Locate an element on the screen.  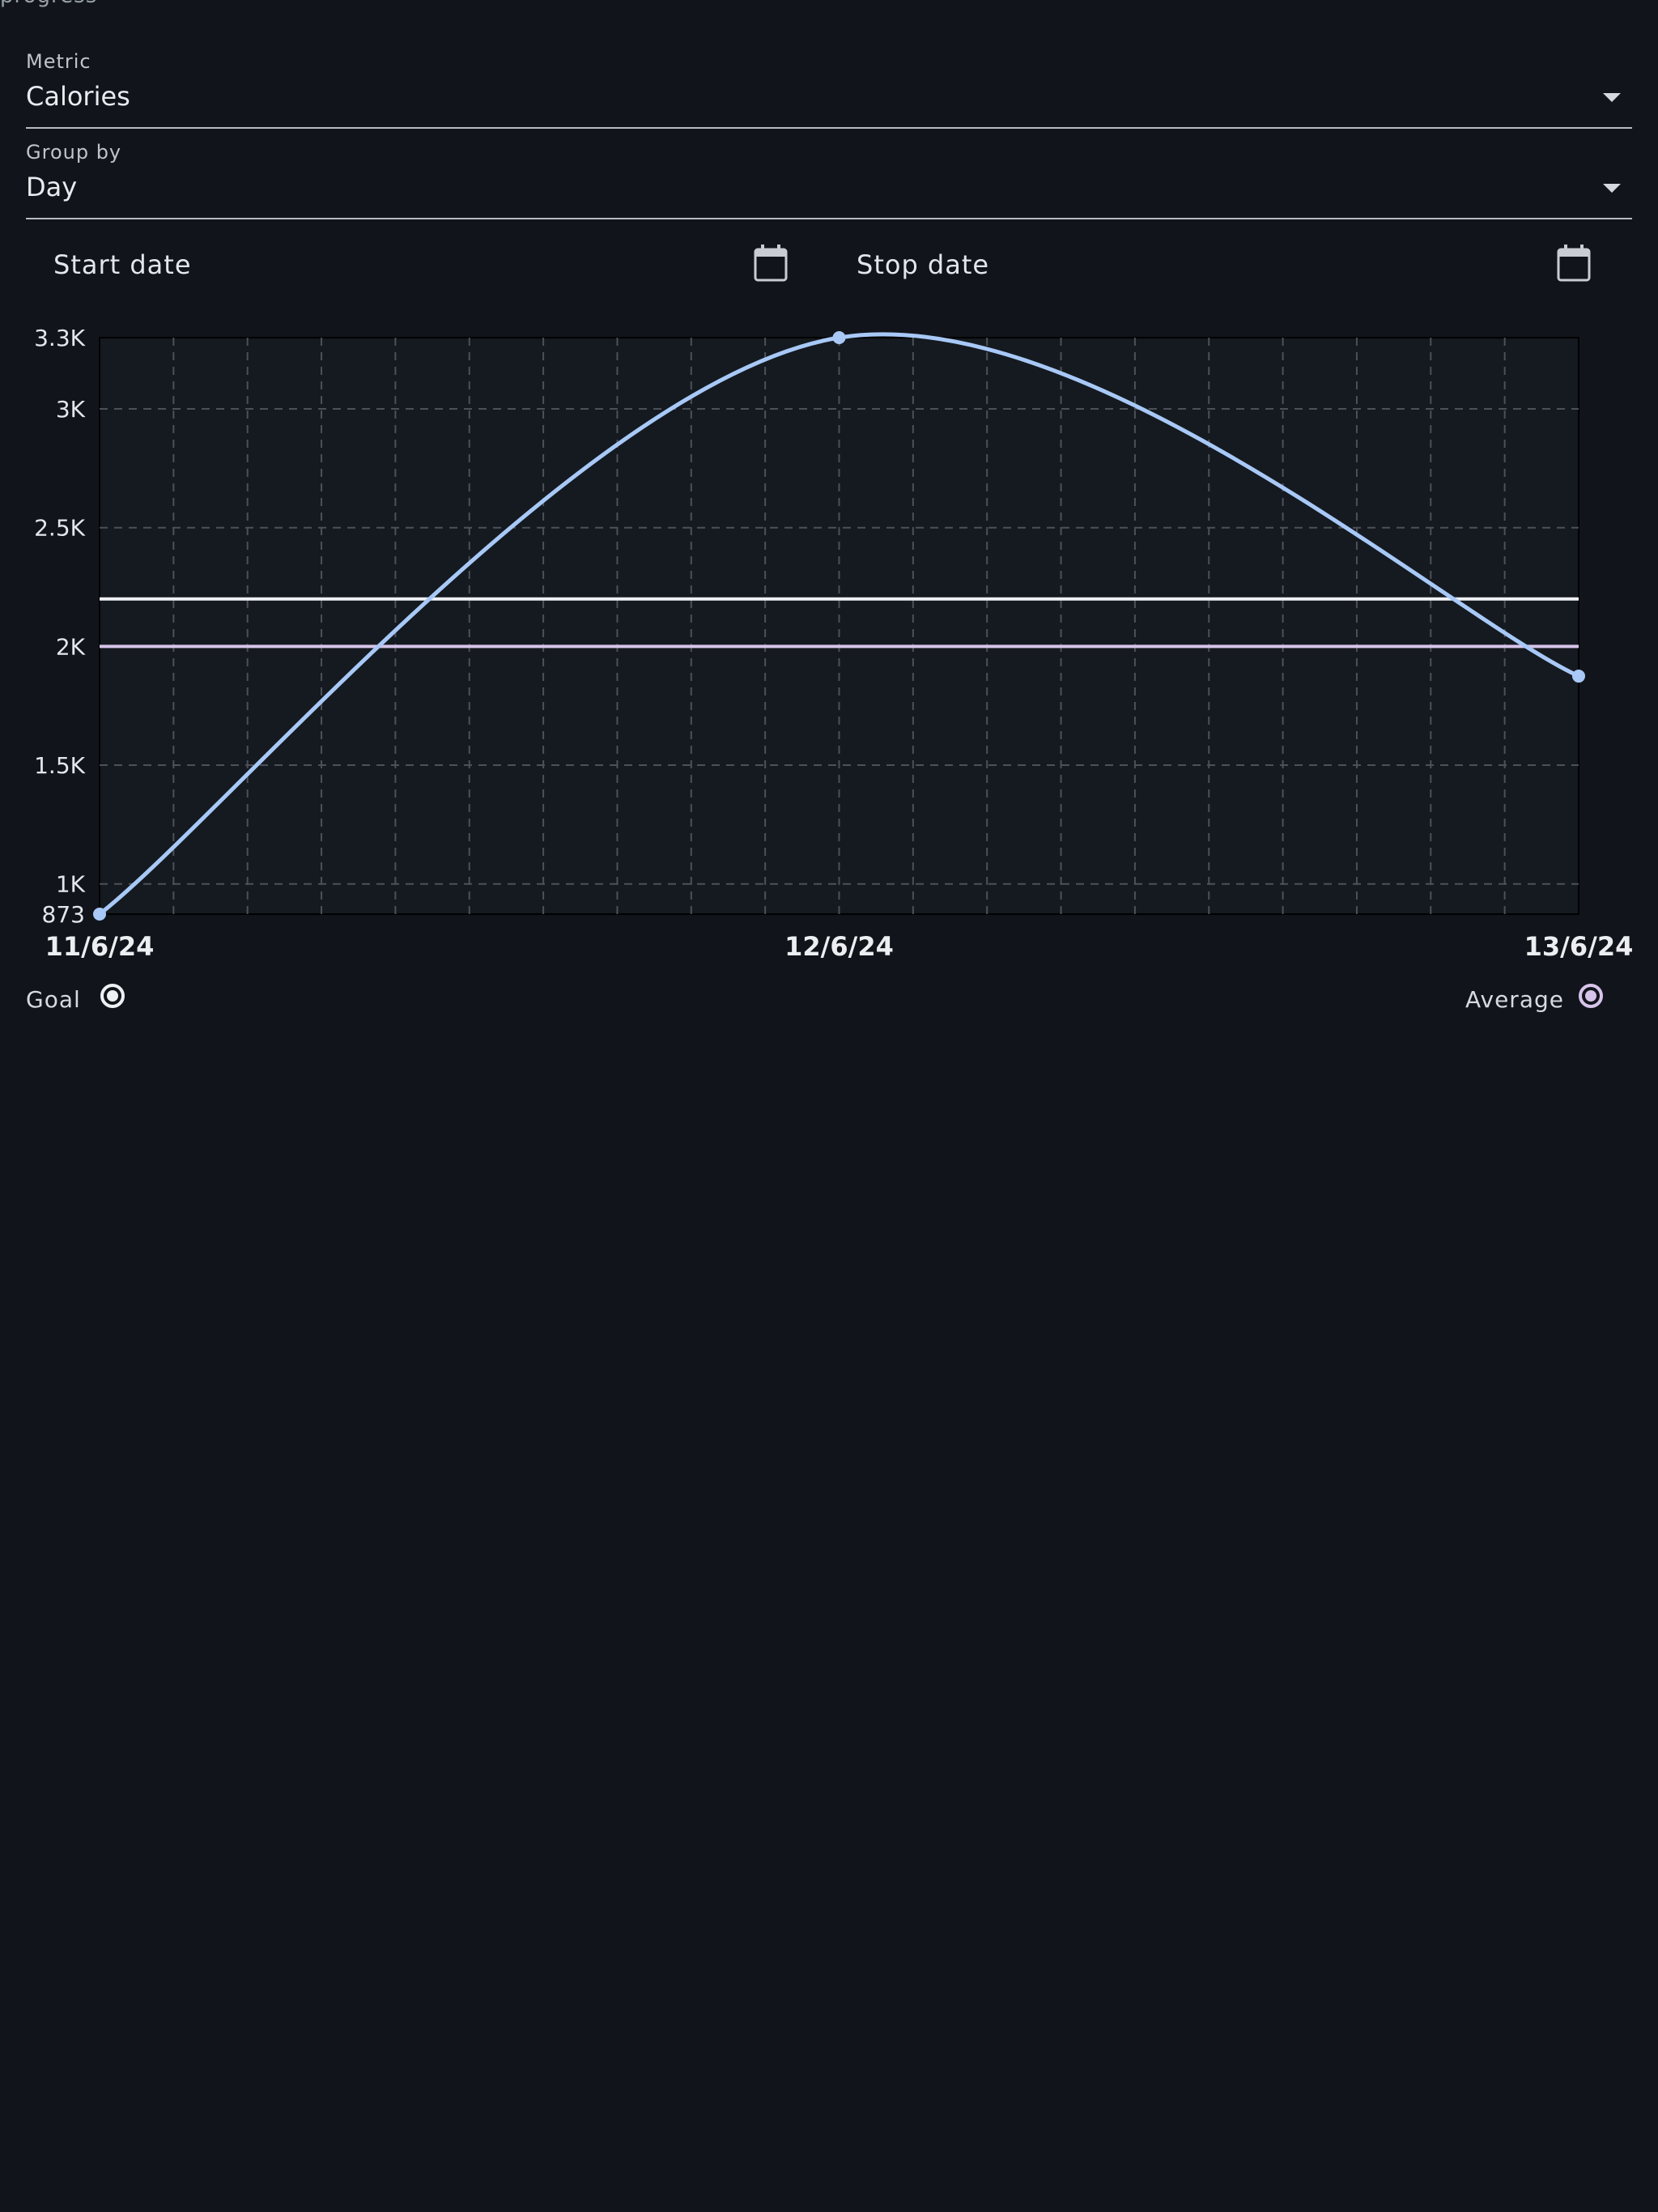
metric-value: Calories is located at coordinates (78, 97).